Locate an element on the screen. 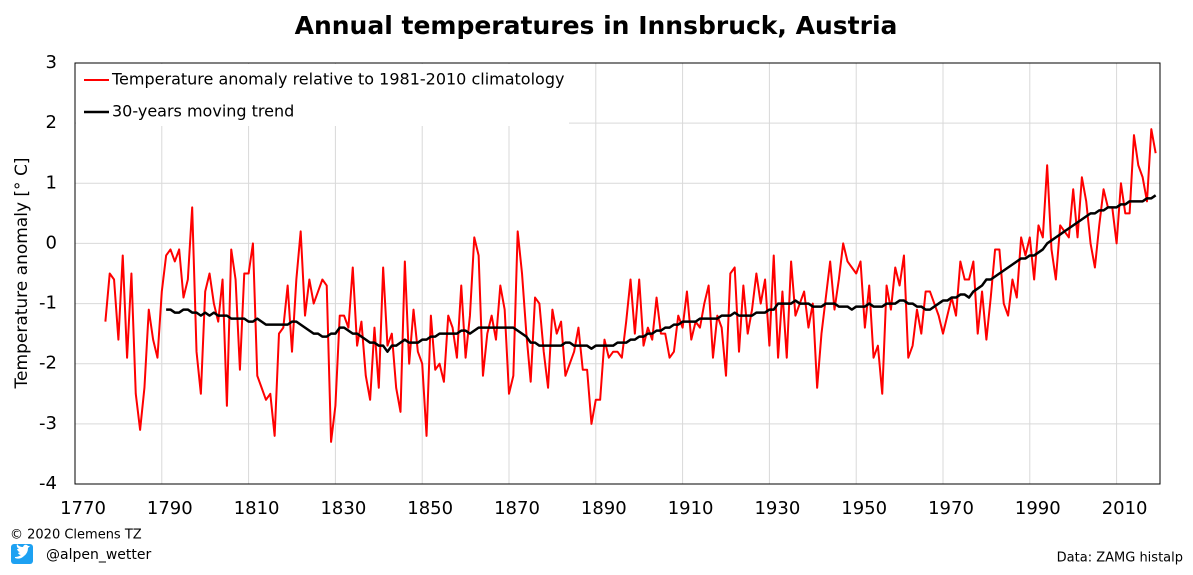  x-tick-label: 1790 is located at coordinates (170, 508).